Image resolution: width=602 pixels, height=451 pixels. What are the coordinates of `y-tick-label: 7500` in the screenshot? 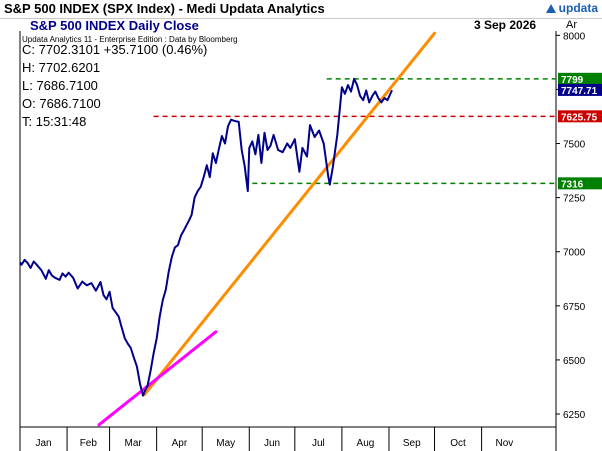 It's located at (574, 145).